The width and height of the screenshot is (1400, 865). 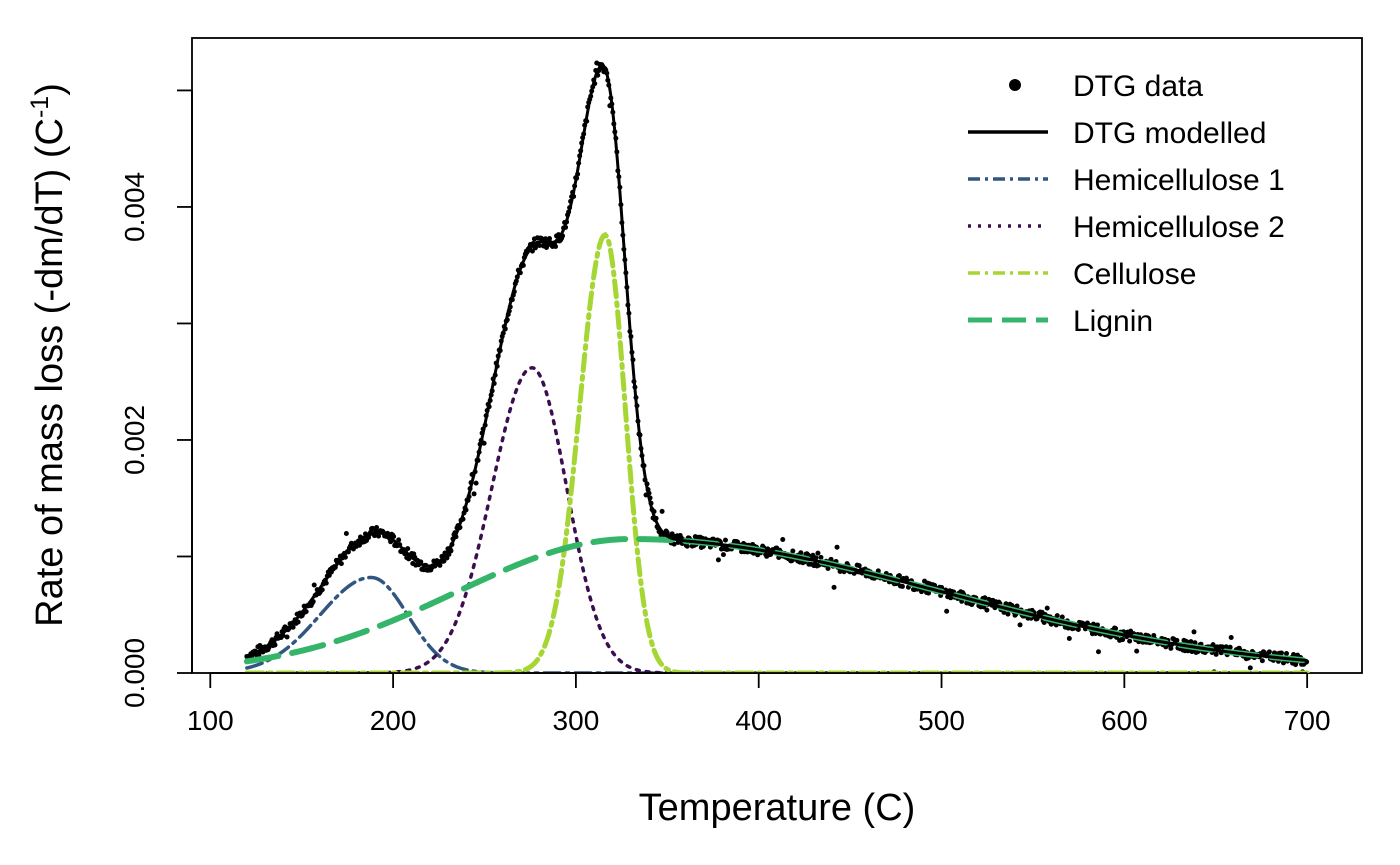 I want to click on legend-item: DTG modelled, so click(x=1117, y=133).